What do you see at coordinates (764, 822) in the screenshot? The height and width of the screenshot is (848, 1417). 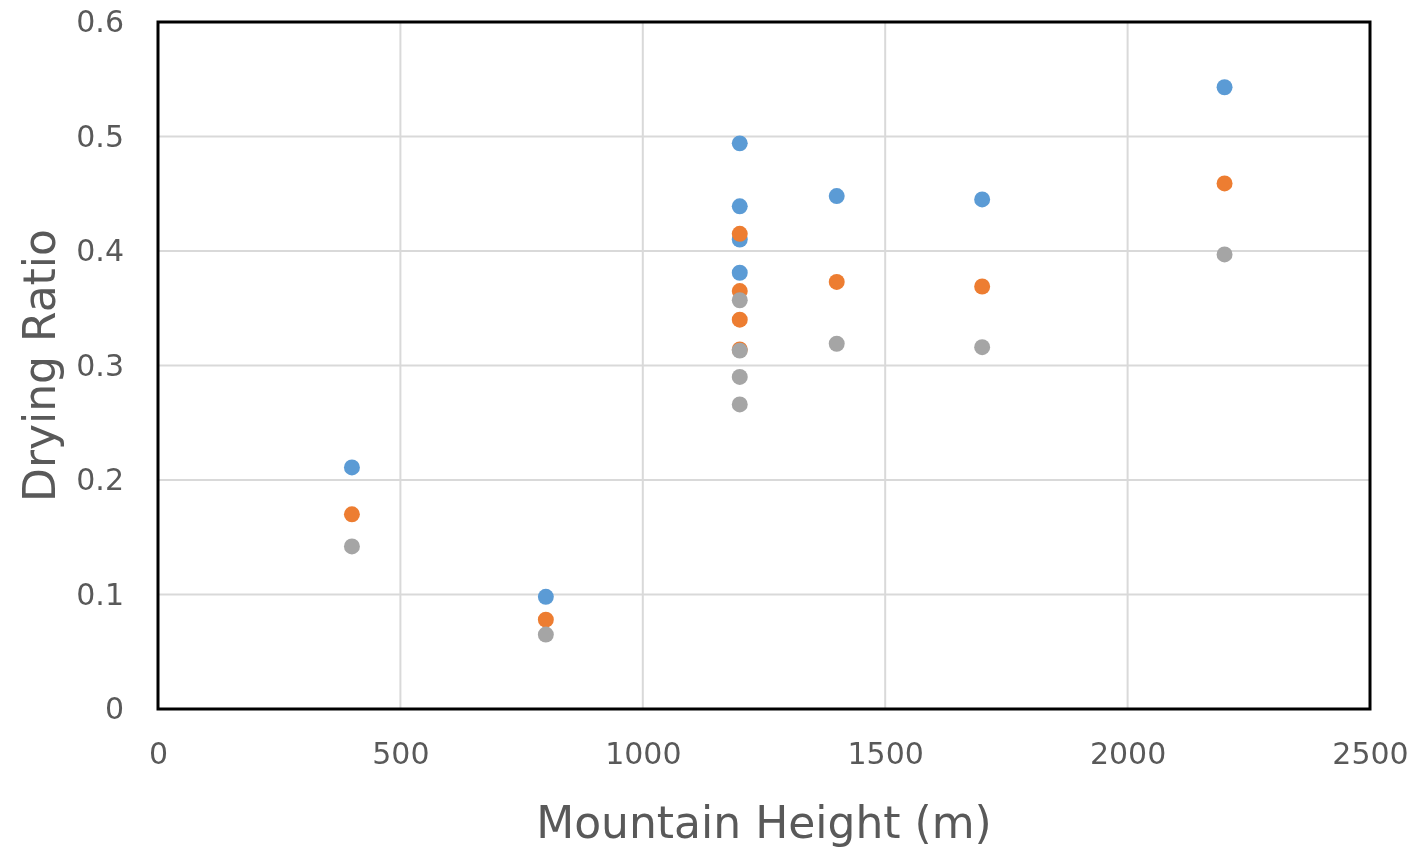 I see `x-axis-title: Mountain Height (m)` at bounding box center [764, 822].